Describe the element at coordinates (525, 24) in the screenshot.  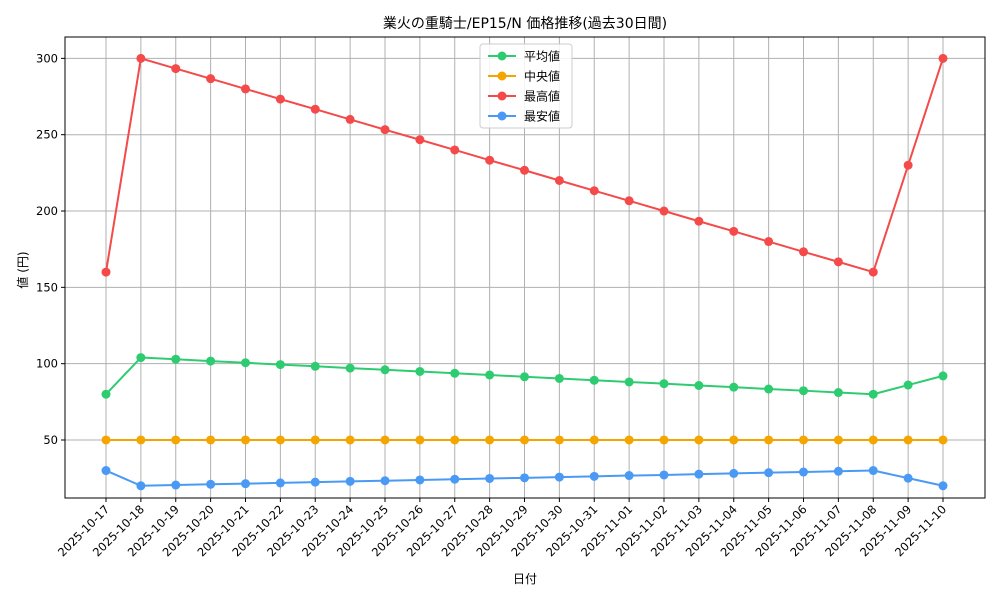
I see `chart-title: 業火の重騎士/EP15/N 価格推移(過去30日間)` at that location.